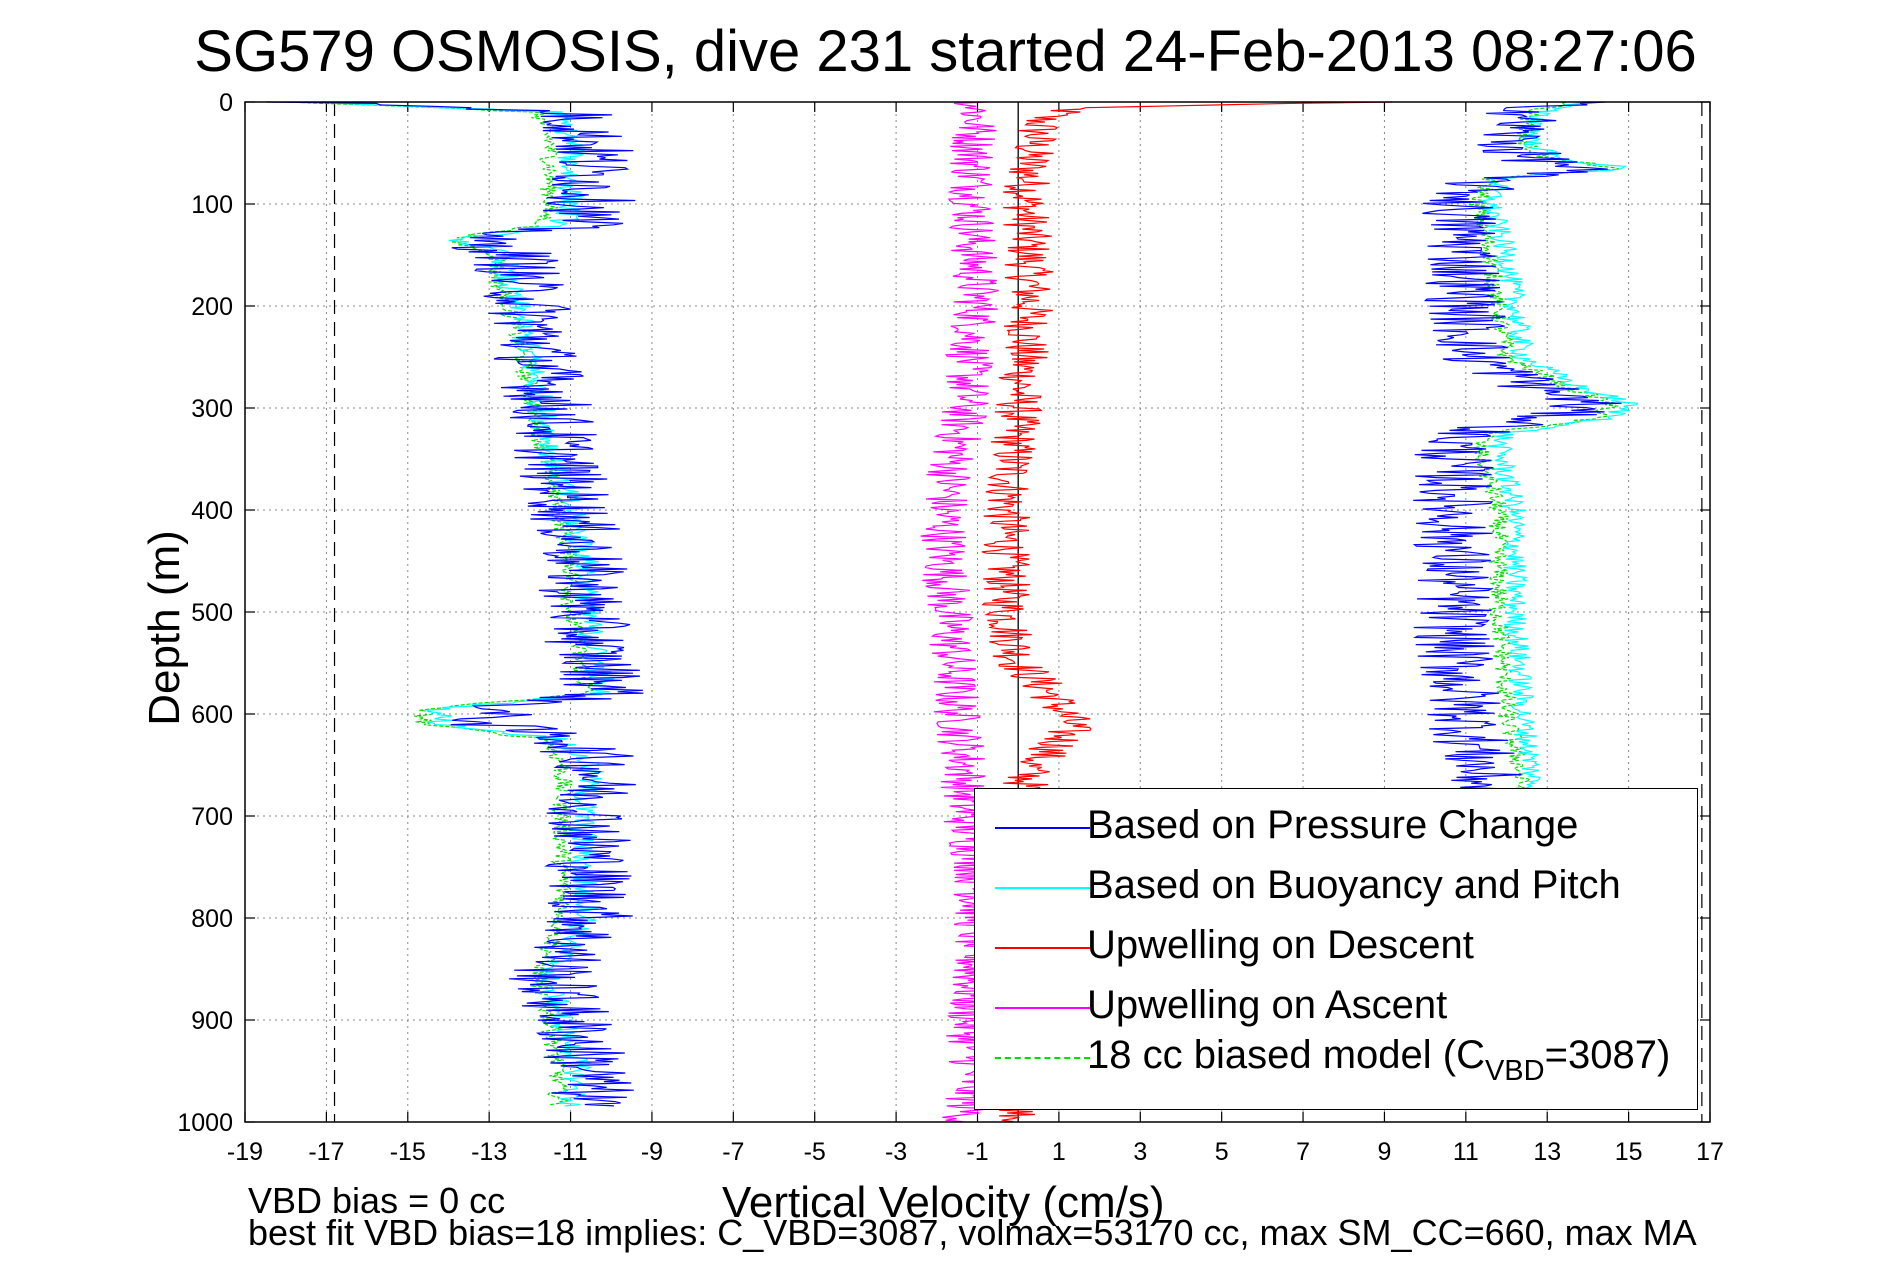  Describe the element at coordinates (212, 919) in the screenshot. I see `y-tick-label: 800` at that location.